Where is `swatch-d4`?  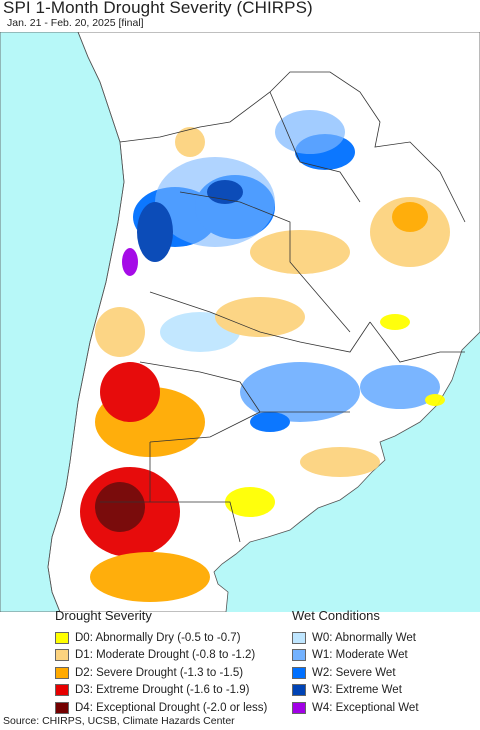 swatch-d4 is located at coordinates (62, 707).